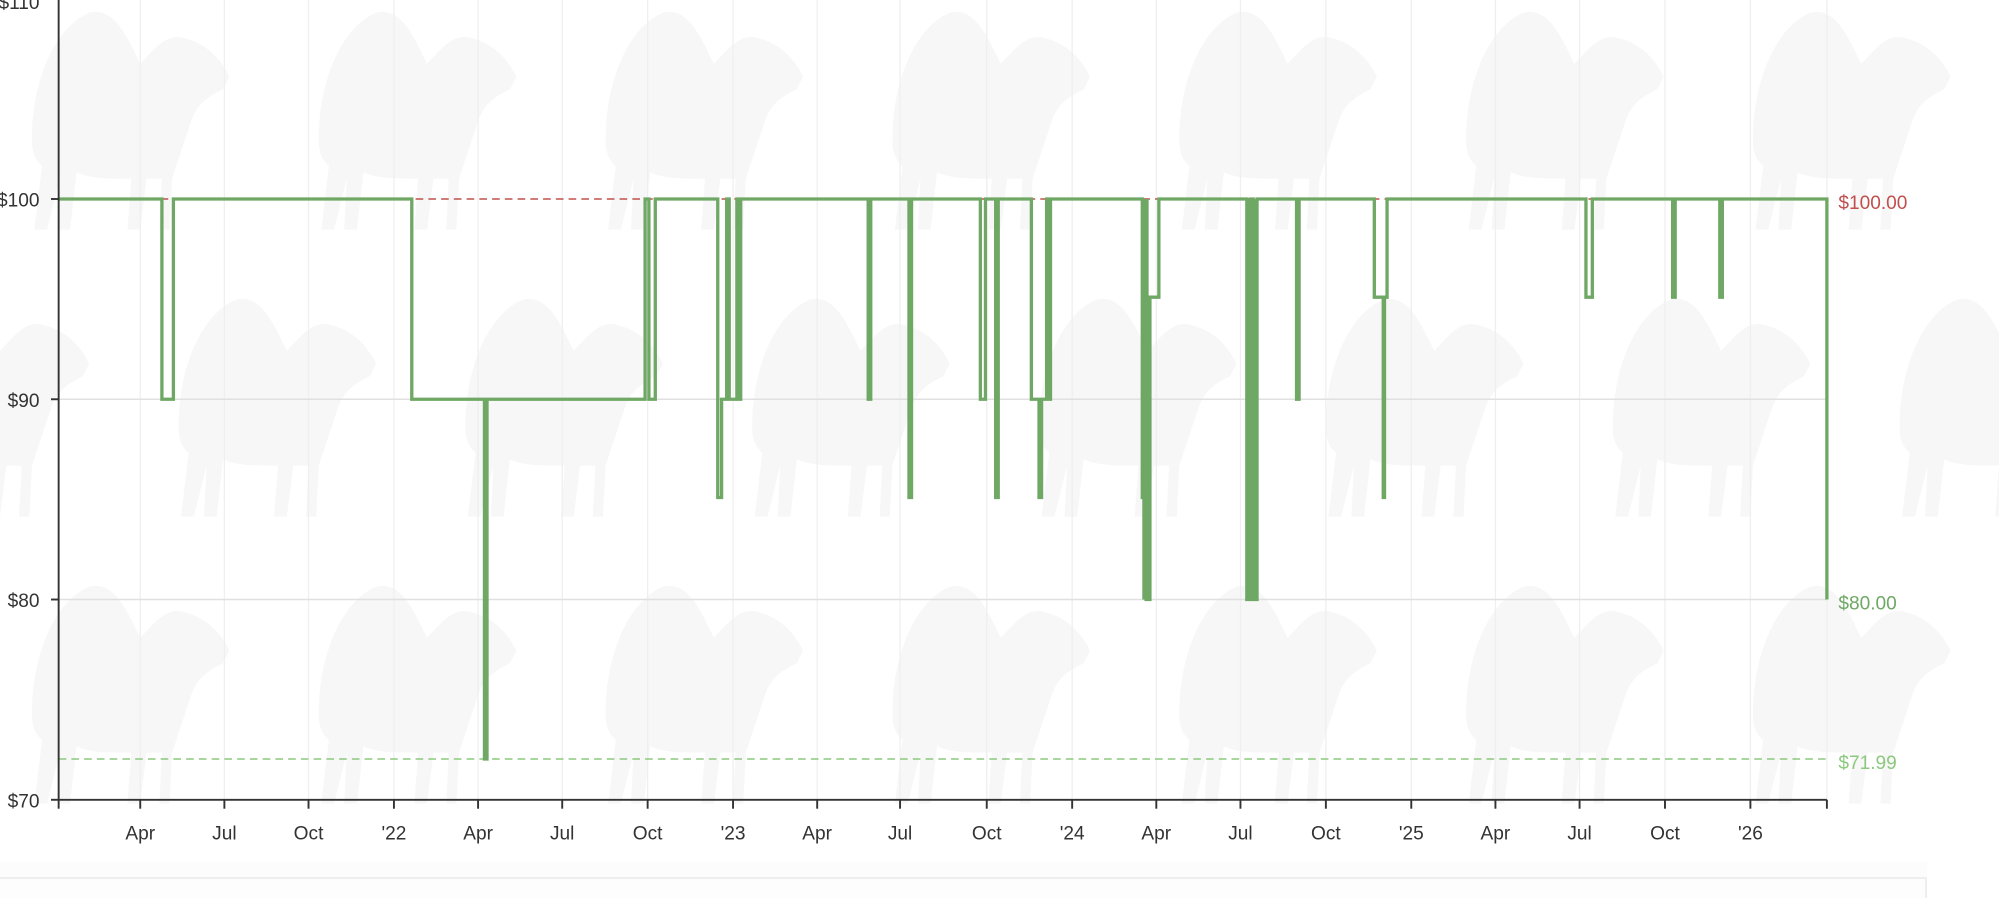  Describe the element at coordinates (1872, 203) in the screenshot. I see `highest-price-label: $100.00` at that location.